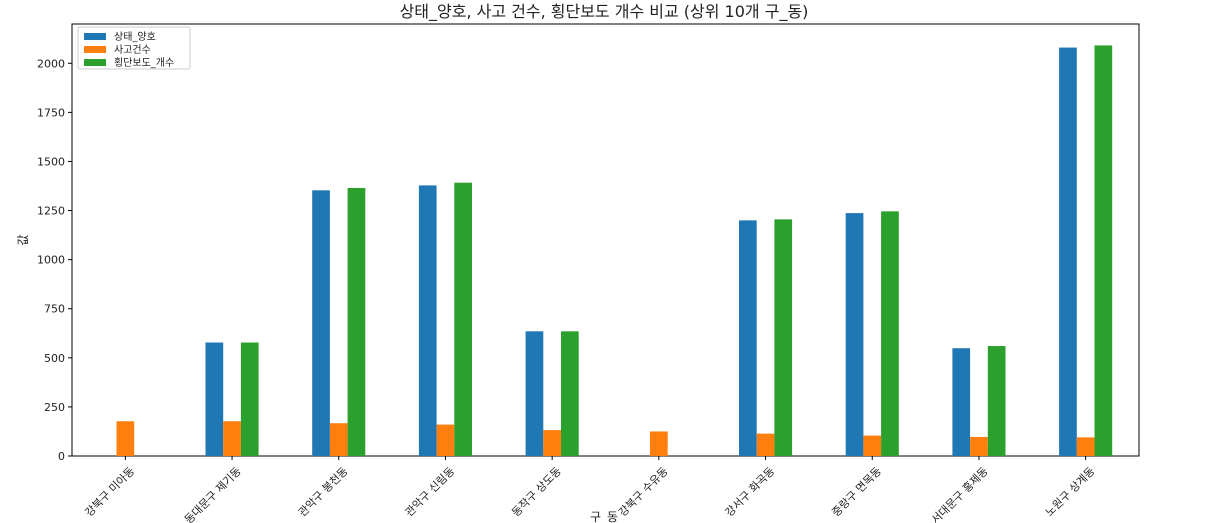 The width and height of the screenshot is (1206, 523). I want to click on y-axis: 0 250 500 750 1000 1250 1500 1750 2000, so click(54, 260).